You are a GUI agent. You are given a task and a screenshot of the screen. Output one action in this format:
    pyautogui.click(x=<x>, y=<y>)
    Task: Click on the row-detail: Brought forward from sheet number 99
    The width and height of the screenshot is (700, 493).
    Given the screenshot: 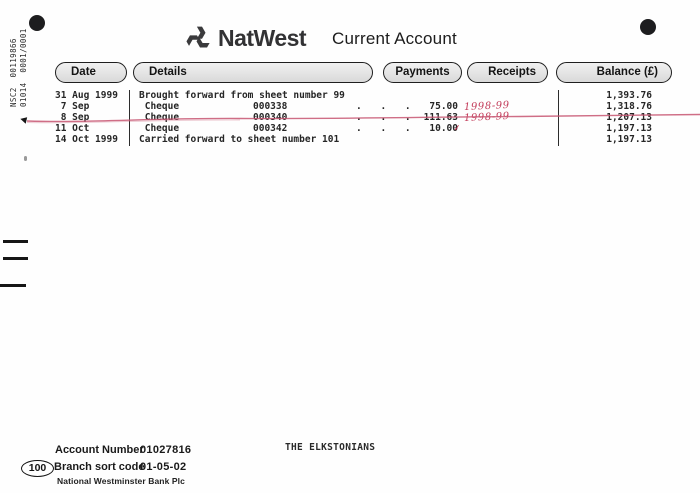 What is the action you would take?
    pyautogui.click(x=242, y=95)
    